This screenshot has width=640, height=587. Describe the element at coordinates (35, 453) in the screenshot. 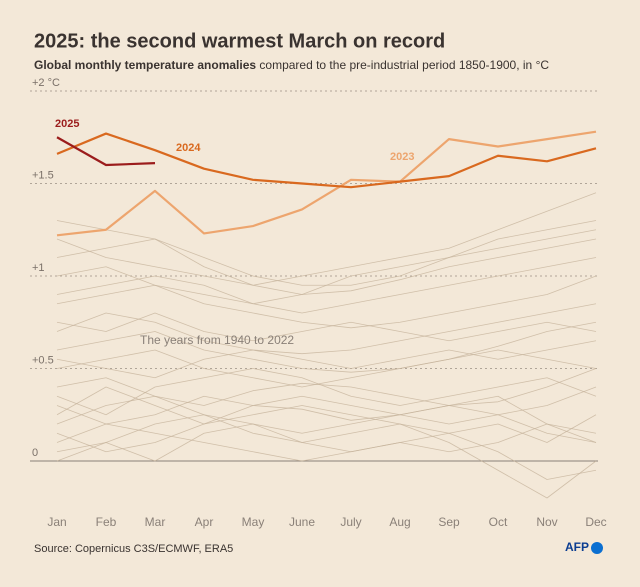

I see `y-tick-label: 0` at that location.